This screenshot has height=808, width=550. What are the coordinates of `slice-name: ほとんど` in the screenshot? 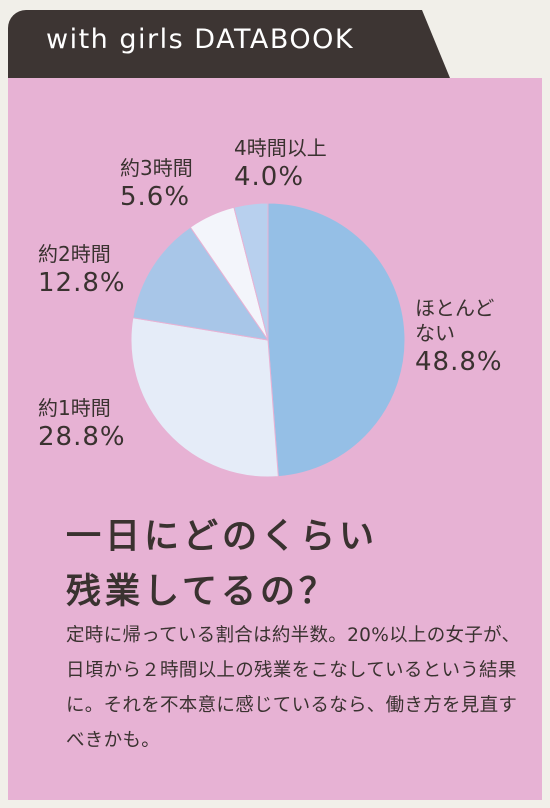 It's located at (455, 308).